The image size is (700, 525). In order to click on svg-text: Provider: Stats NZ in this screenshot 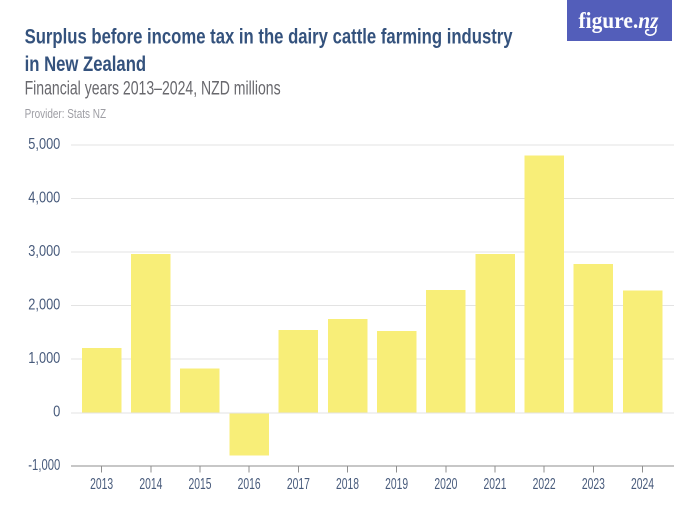, I will do `click(66, 114)`.